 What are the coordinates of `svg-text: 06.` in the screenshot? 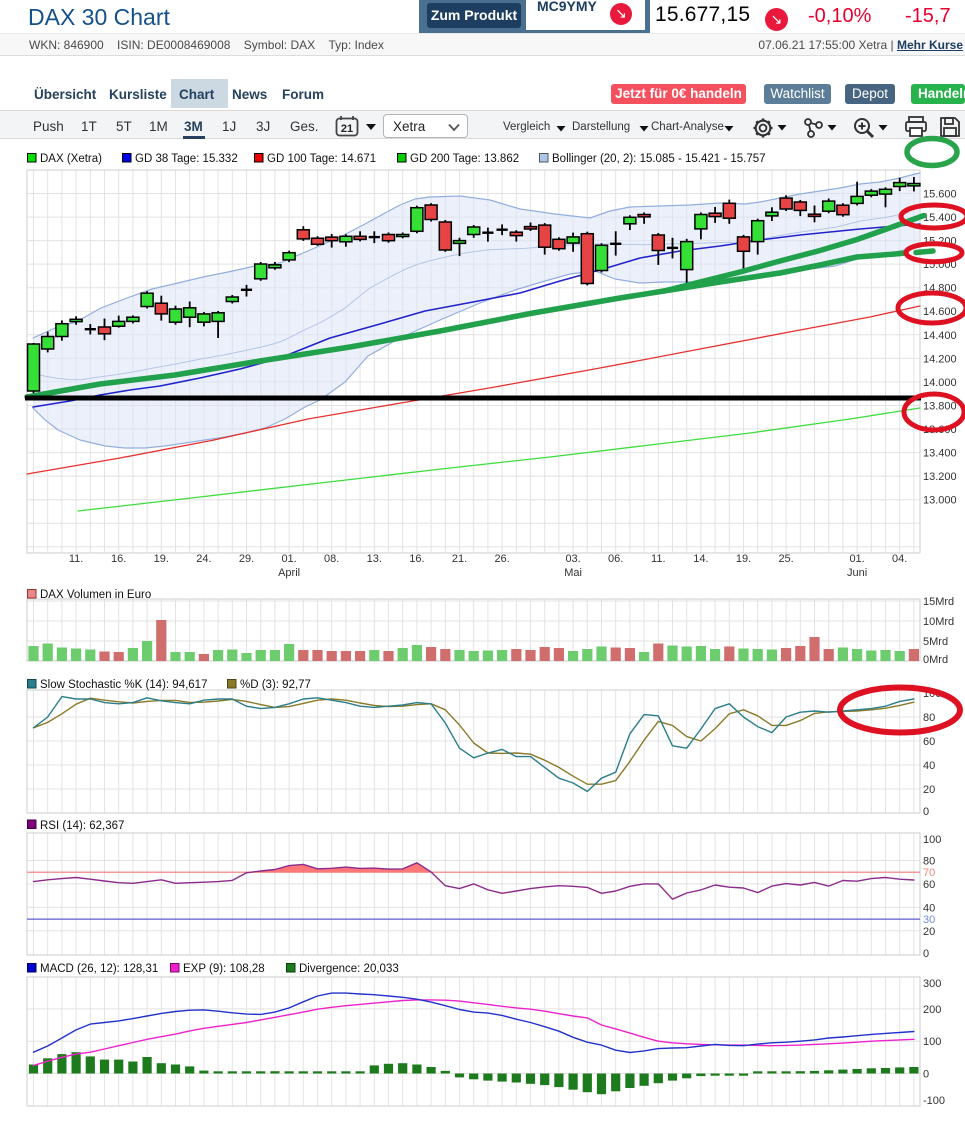 It's located at (615, 559).